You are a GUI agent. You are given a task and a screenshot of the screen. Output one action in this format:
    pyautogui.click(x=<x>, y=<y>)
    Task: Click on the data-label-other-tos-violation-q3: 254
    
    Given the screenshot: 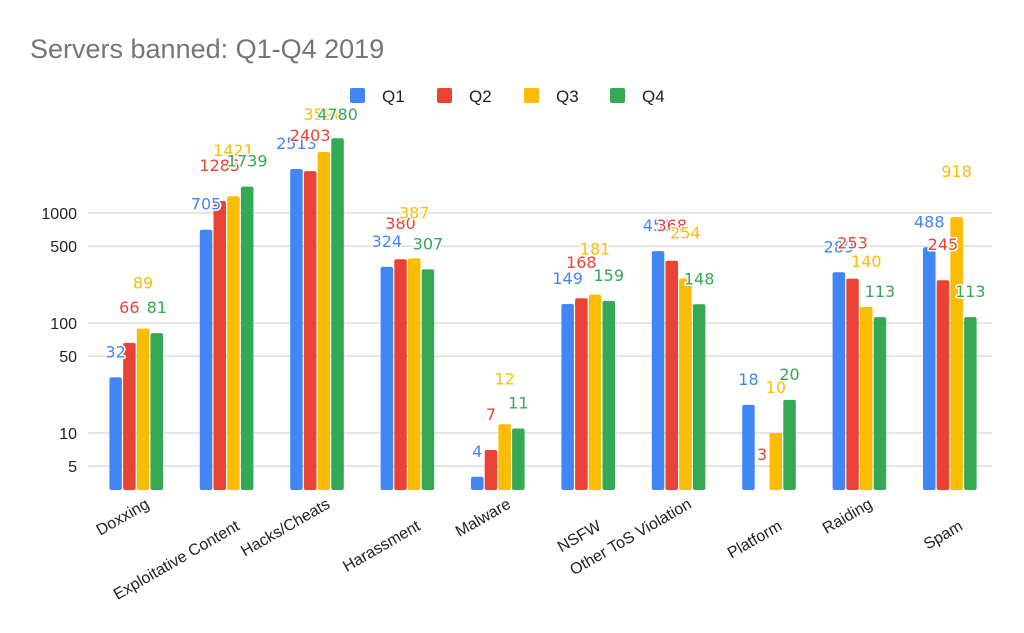 What is the action you would take?
    pyautogui.click(x=685, y=232)
    